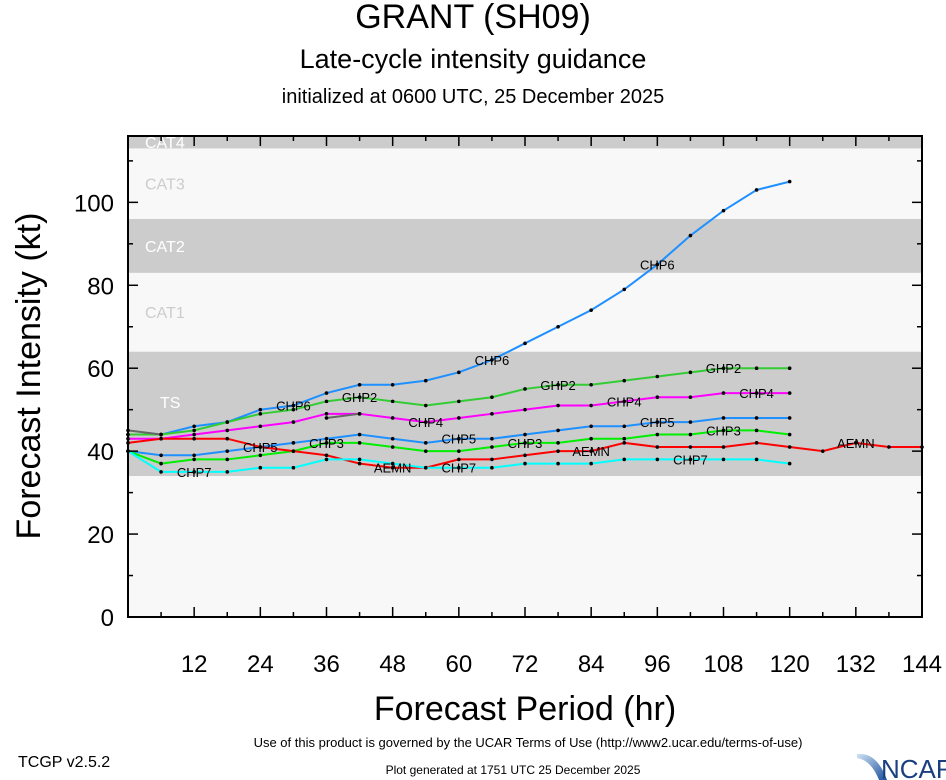 Image resolution: width=946 pixels, height=780 pixels. I want to click on ncar-logo: NCAR, so click(901, 766).